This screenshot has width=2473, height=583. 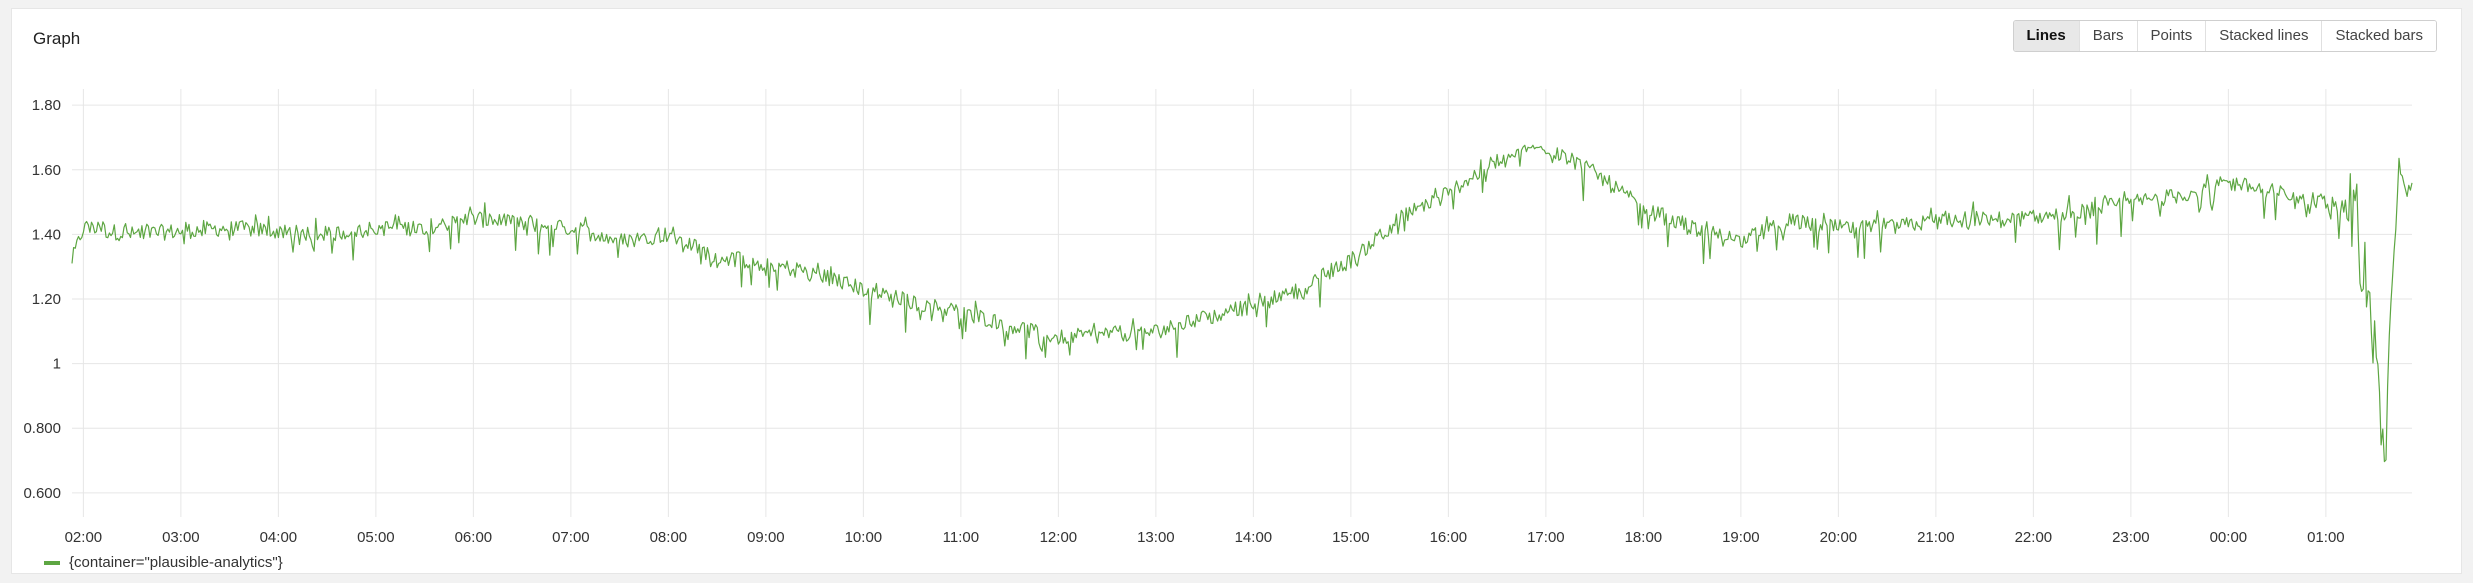 I want to click on mode-stacked-lines-button: Stacked lines, so click(x=2264, y=36).